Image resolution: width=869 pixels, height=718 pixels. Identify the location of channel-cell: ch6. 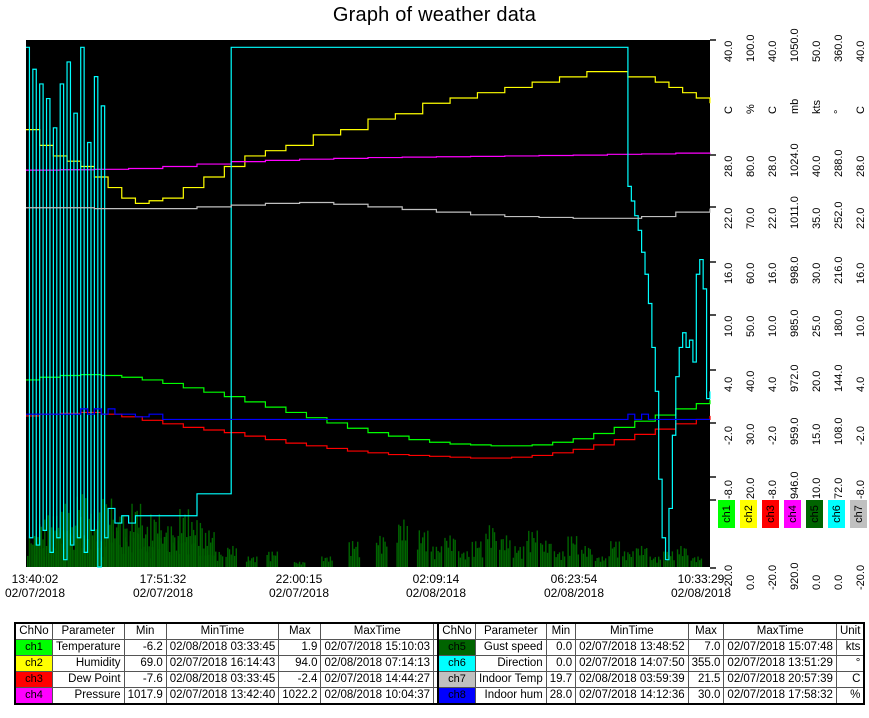
(456, 663).